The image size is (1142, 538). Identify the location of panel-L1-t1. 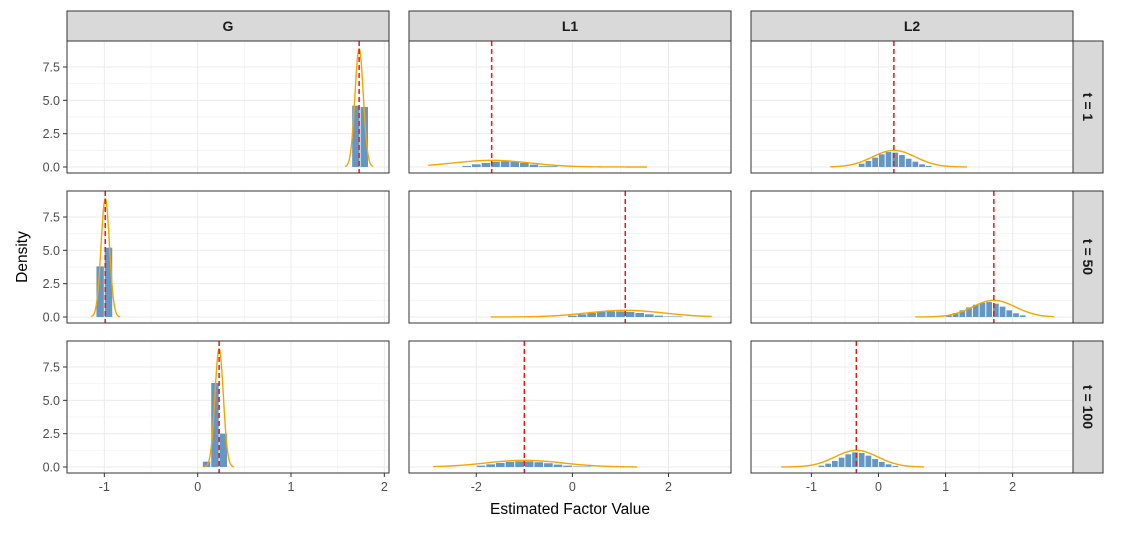
(570, 107).